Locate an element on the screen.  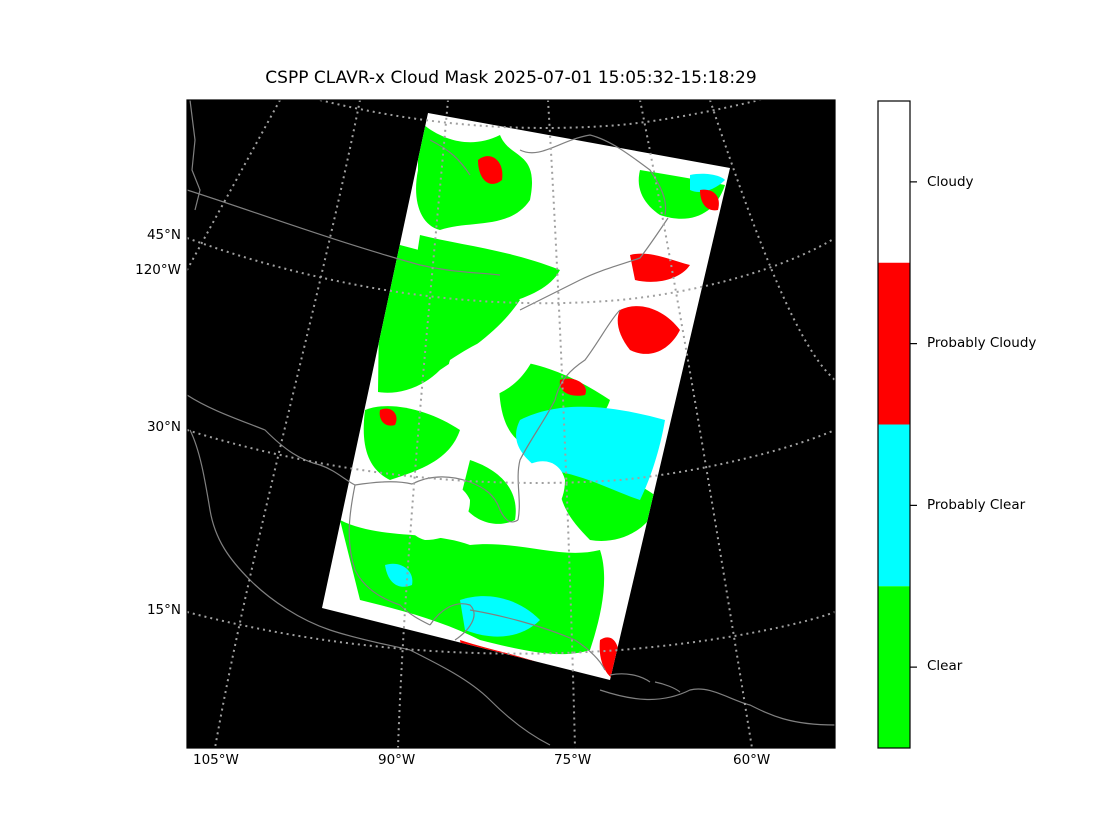
colorbar is located at coordinates (897, 424).